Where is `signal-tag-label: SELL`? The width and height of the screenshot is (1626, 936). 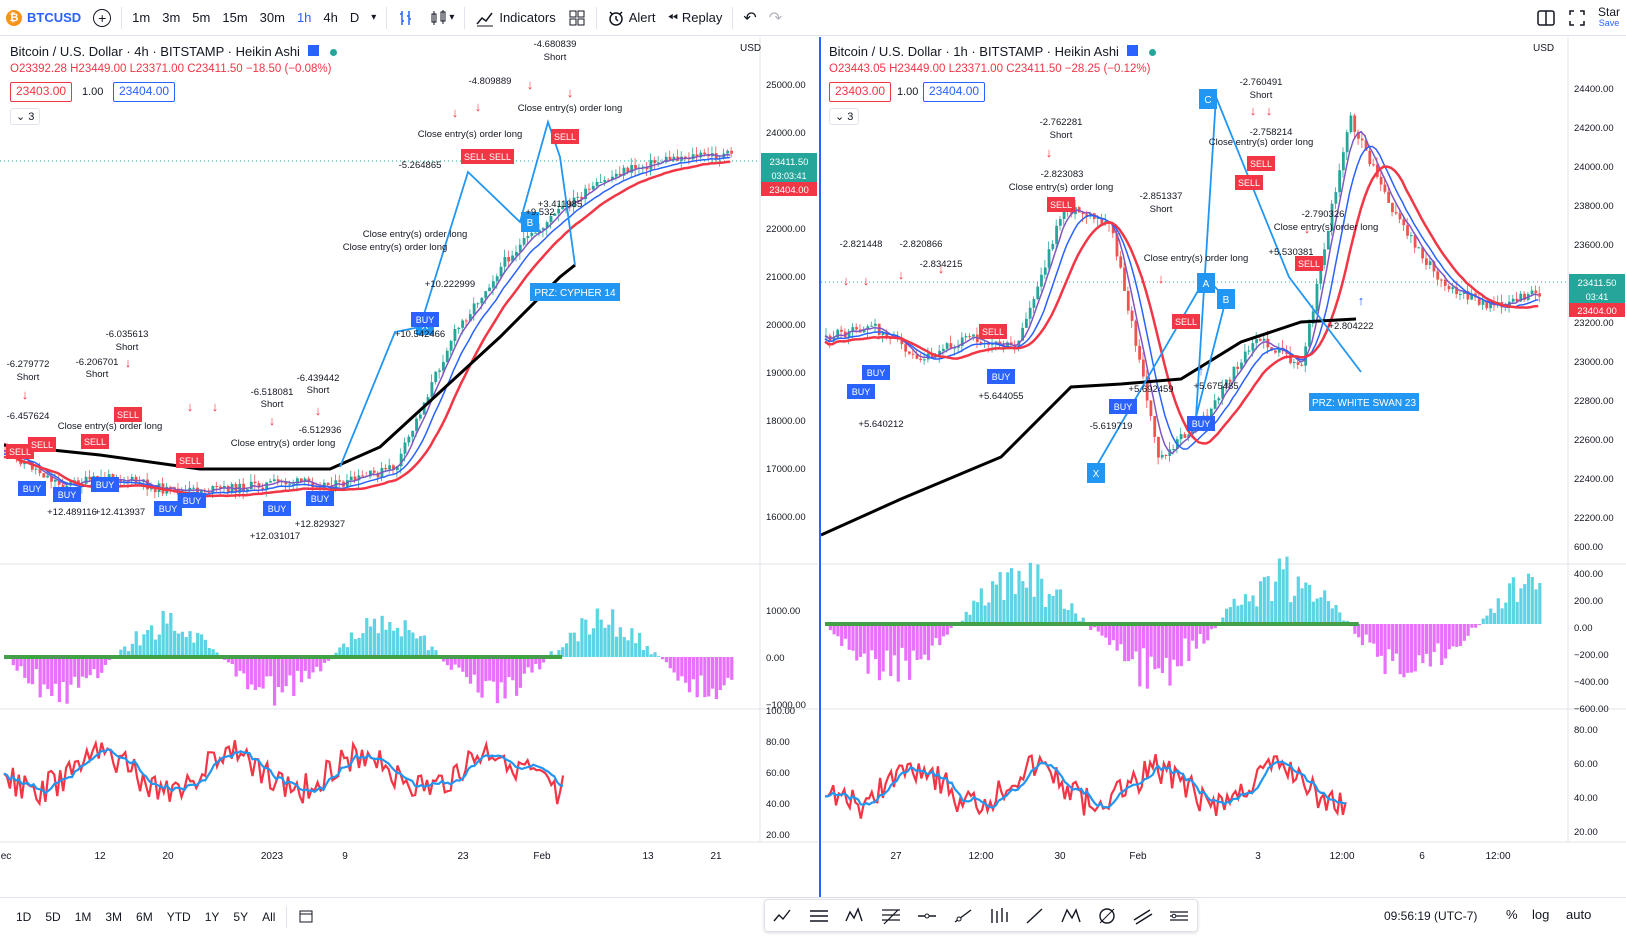
signal-tag-label: SELL is located at coordinates (1261, 164).